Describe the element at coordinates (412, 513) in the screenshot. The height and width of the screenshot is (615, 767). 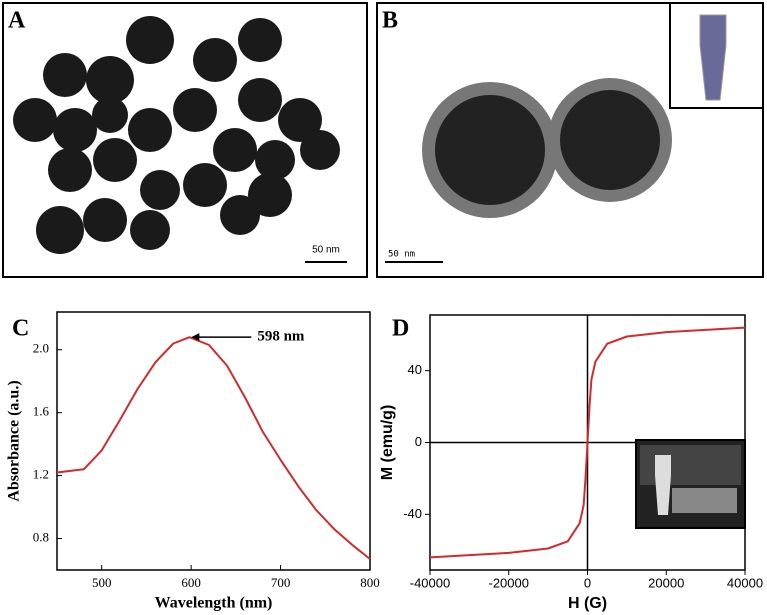
I see `y-tick-label: -40` at that location.